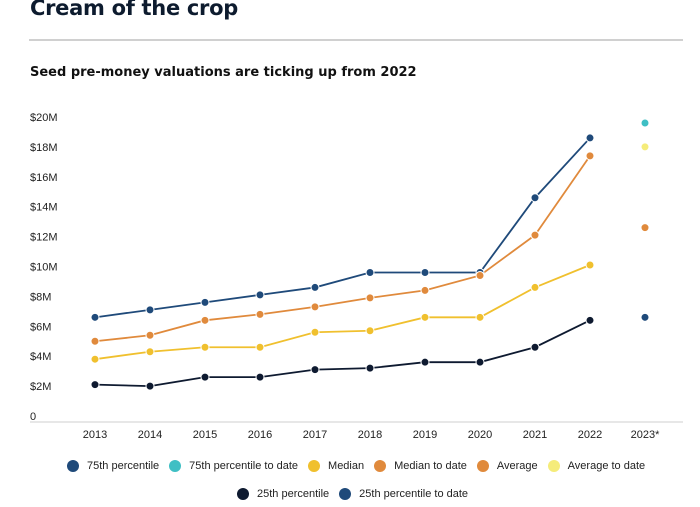 The width and height of the screenshot is (700, 507). I want to click on y-tick-label: $18M, so click(44, 148).